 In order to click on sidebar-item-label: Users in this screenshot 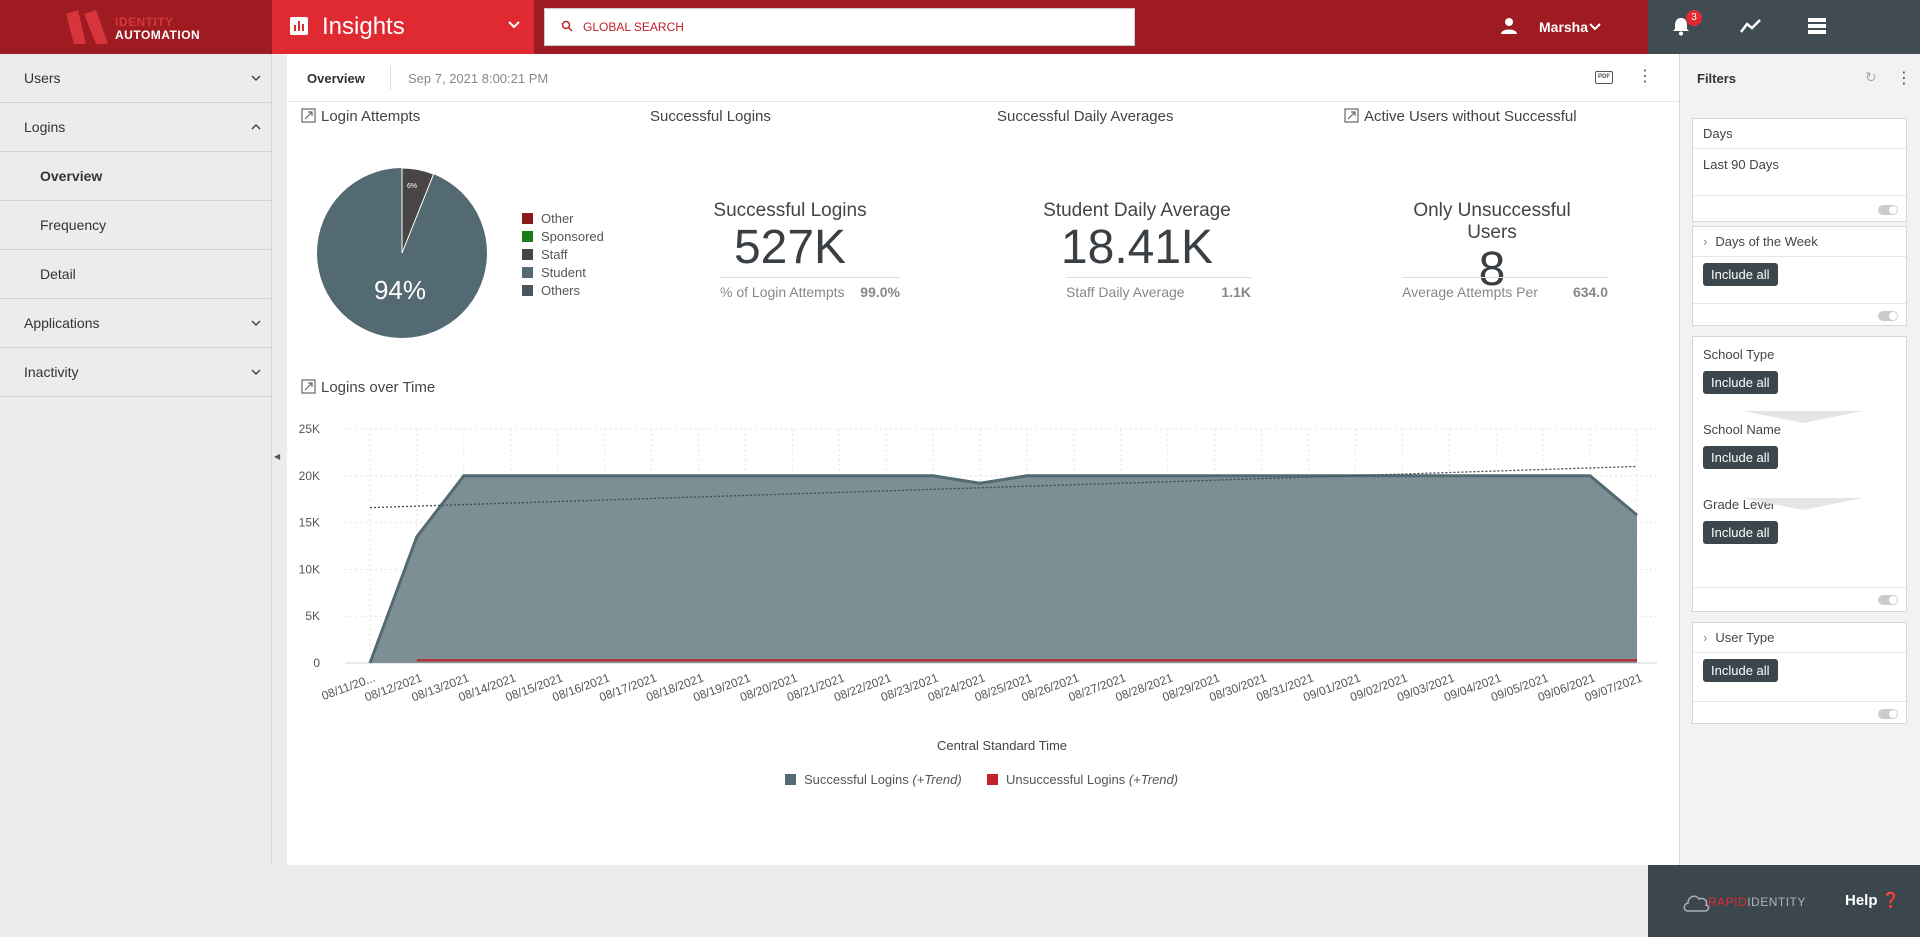, I will do `click(42, 78)`.